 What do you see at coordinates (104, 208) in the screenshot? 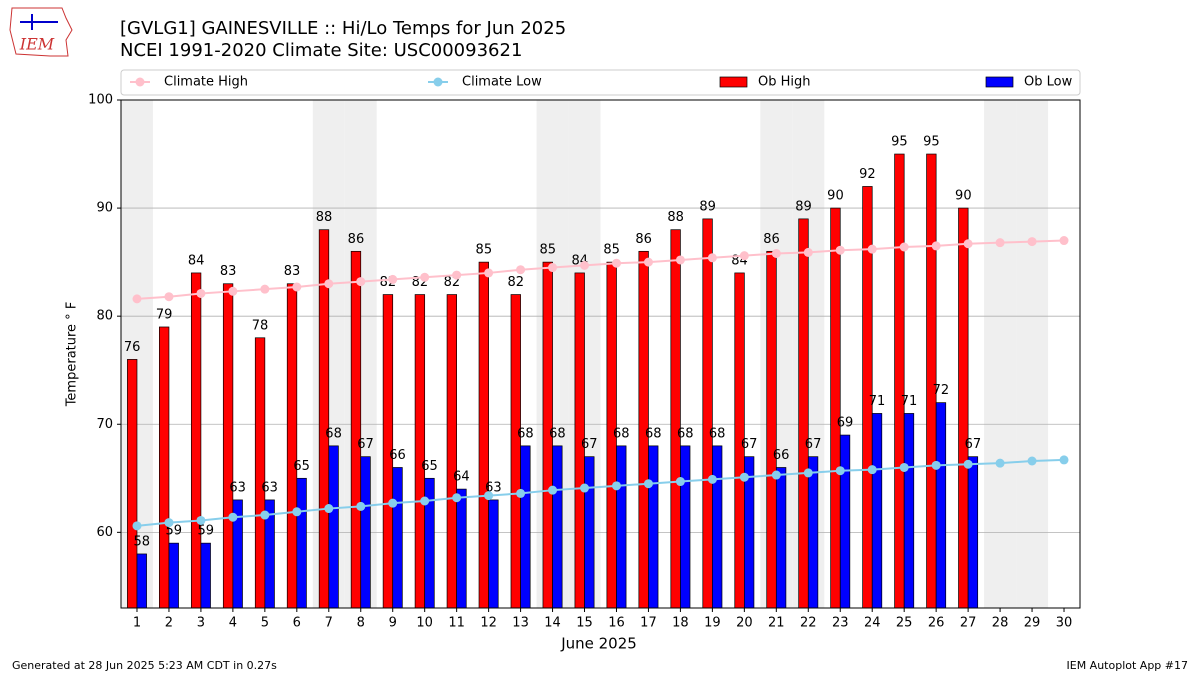
I see `y-tick-label: 90` at bounding box center [104, 208].